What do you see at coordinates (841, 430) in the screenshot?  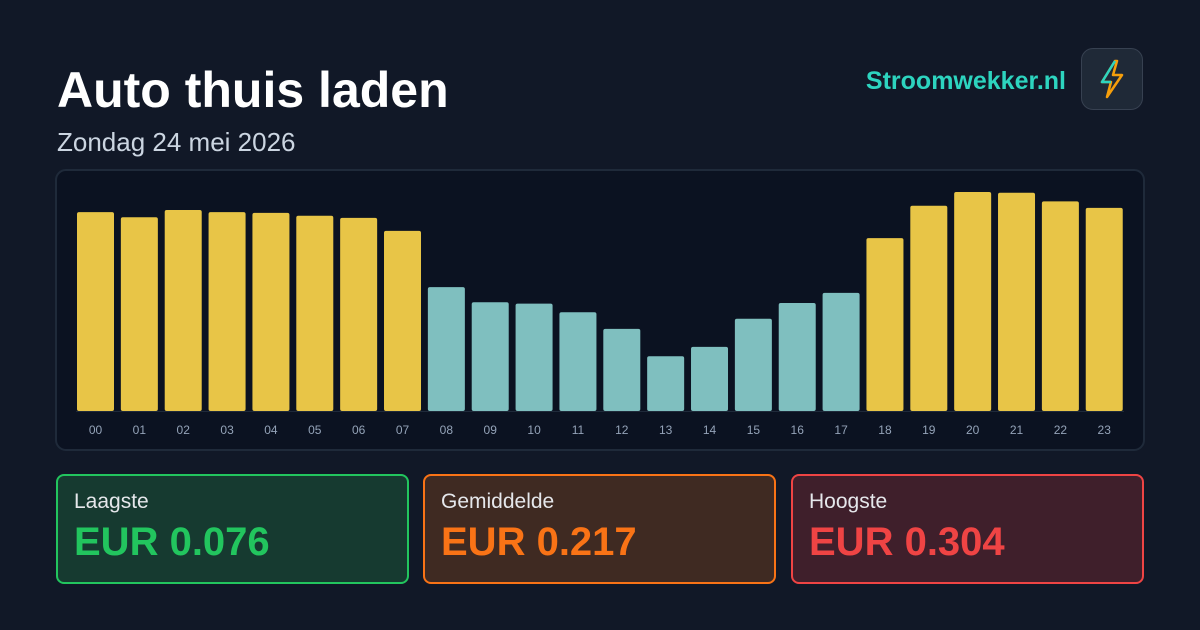 I see `x-tick-label: 17` at bounding box center [841, 430].